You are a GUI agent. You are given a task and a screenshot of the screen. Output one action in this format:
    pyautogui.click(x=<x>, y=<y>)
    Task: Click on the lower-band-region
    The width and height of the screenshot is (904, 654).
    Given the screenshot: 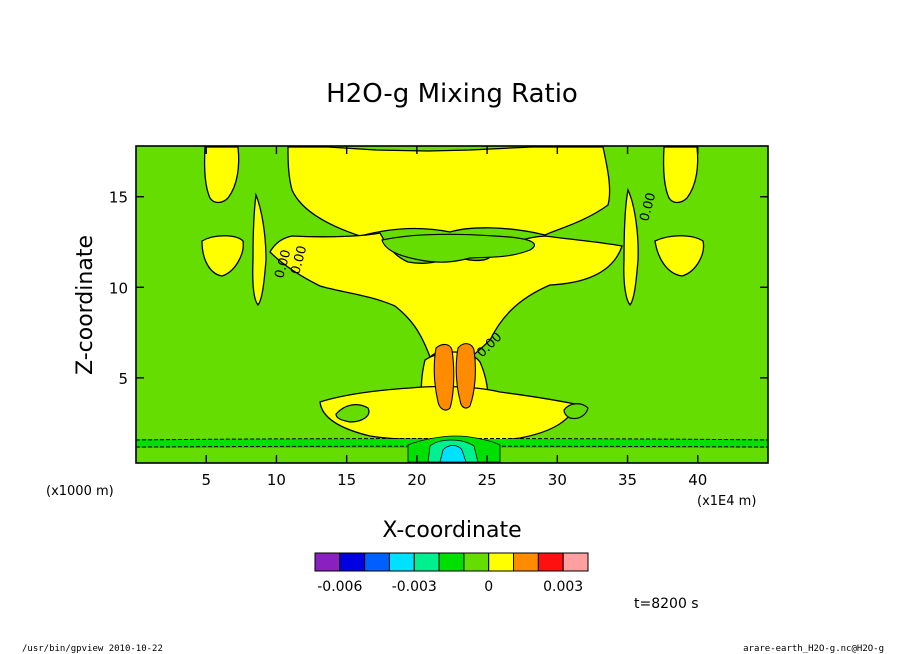 What is the action you would take?
    pyautogui.click(x=447, y=413)
    